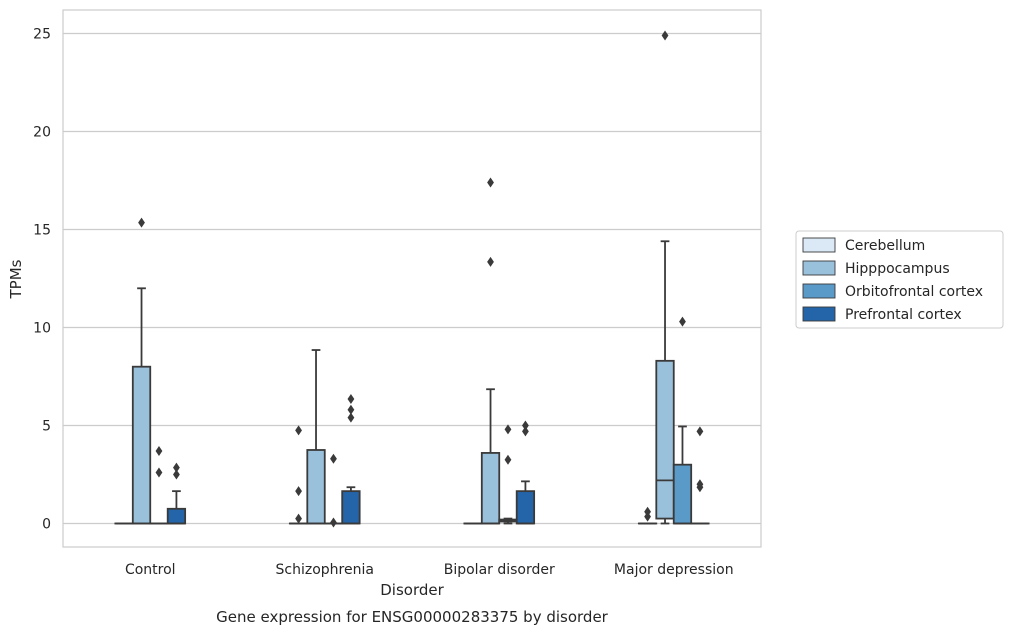 This screenshot has width=1013, height=634. I want to click on x-tick-label: Major depression, so click(674, 570).